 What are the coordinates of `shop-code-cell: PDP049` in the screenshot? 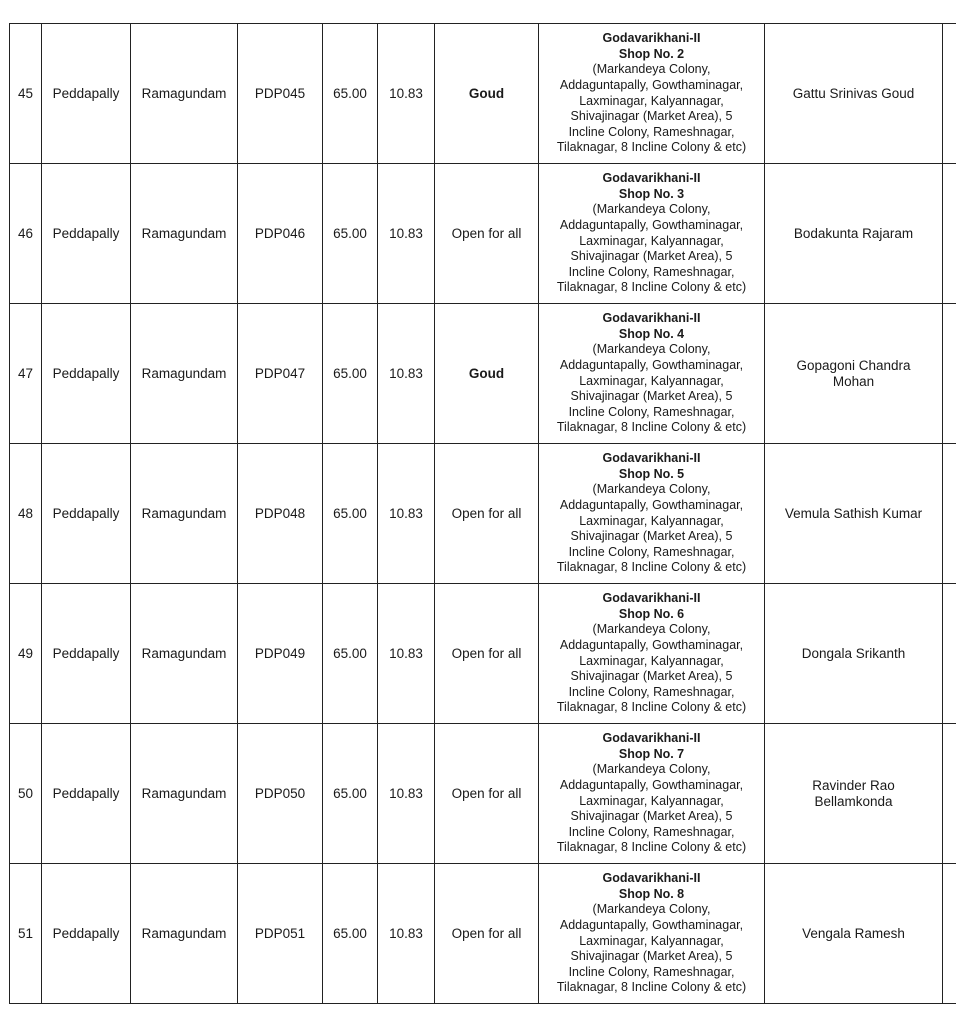 It's located at (280, 653).